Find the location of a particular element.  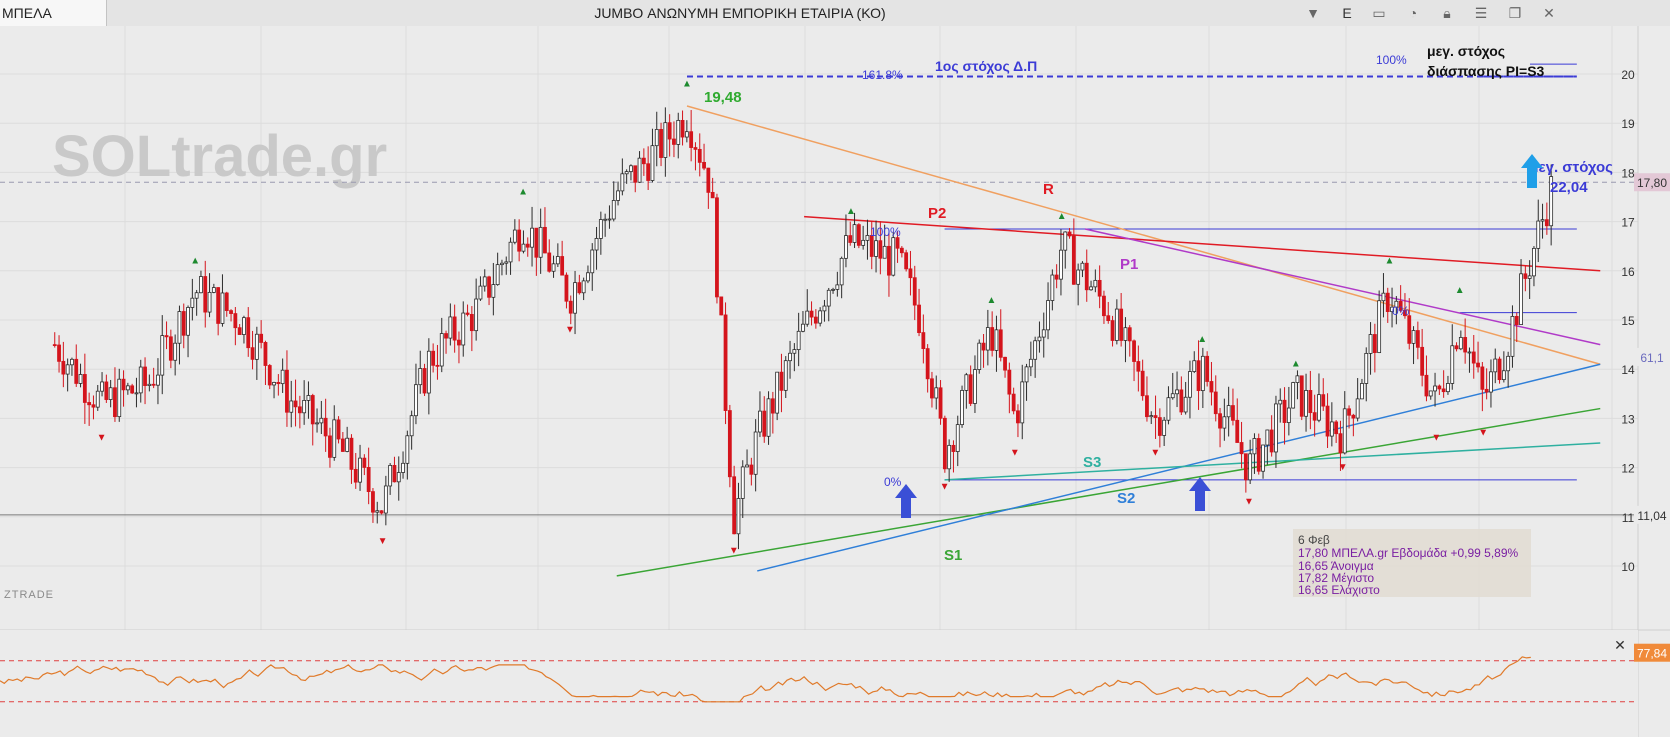

symbol-field: ΜΠΕΛΑ is located at coordinates (53, 13).